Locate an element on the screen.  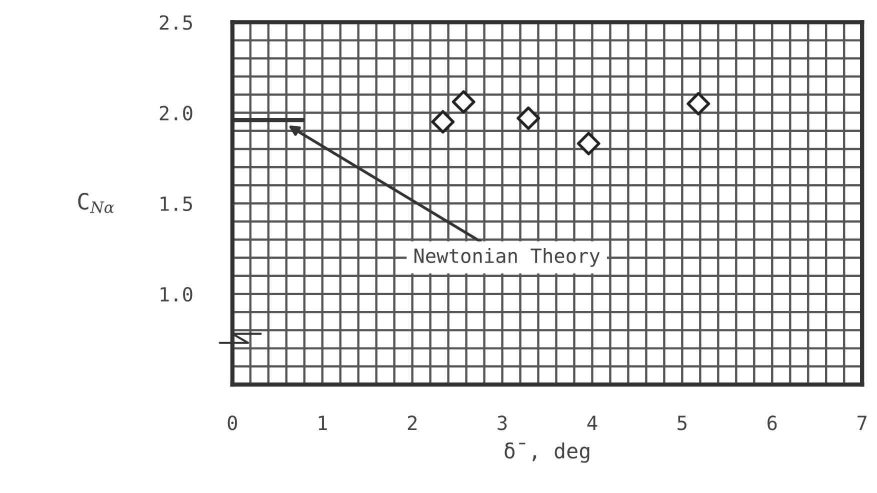
y-tick-label: 1.0 is located at coordinates (176, 294).